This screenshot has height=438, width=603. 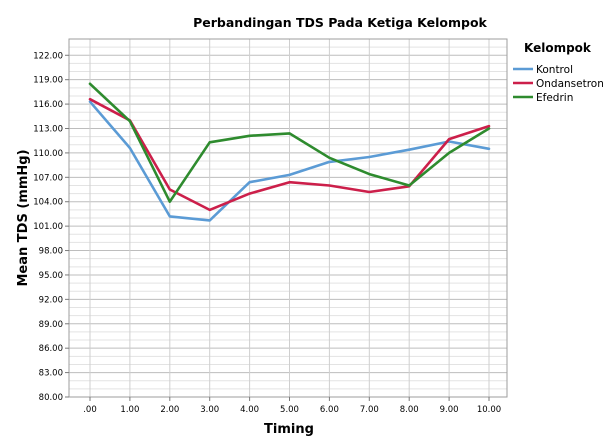 I want to click on y-tick-label: 95.00, so click(x=51, y=276).